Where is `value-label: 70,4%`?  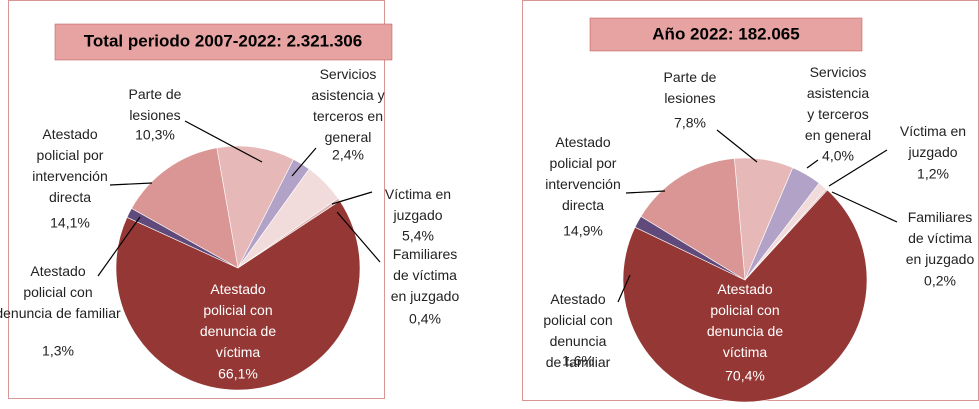 value-label: 70,4% is located at coordinates (745, 376).